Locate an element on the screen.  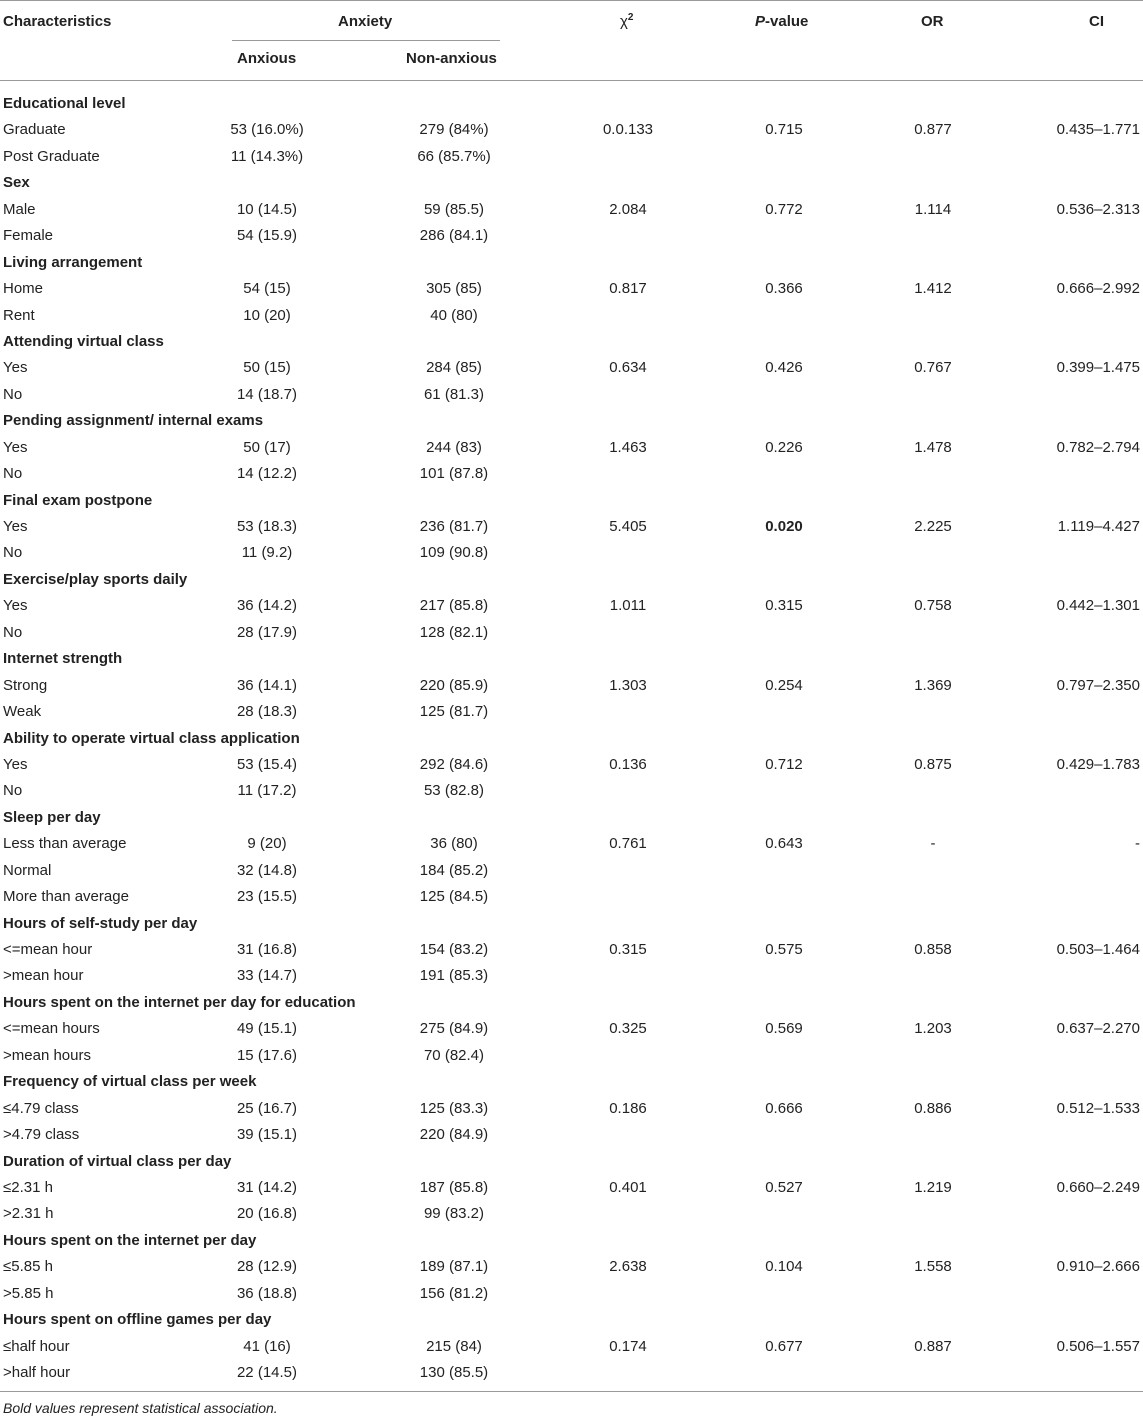
cell-non-anxious: 275 (84.9) is located at coordinates (454, 1029).